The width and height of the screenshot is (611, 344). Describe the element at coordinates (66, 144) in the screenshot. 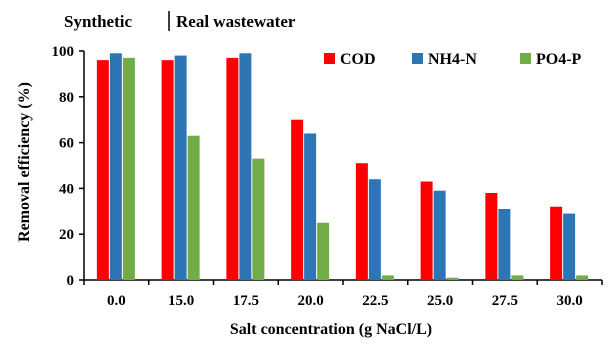

I see `y-tick-label: 60` at that location.